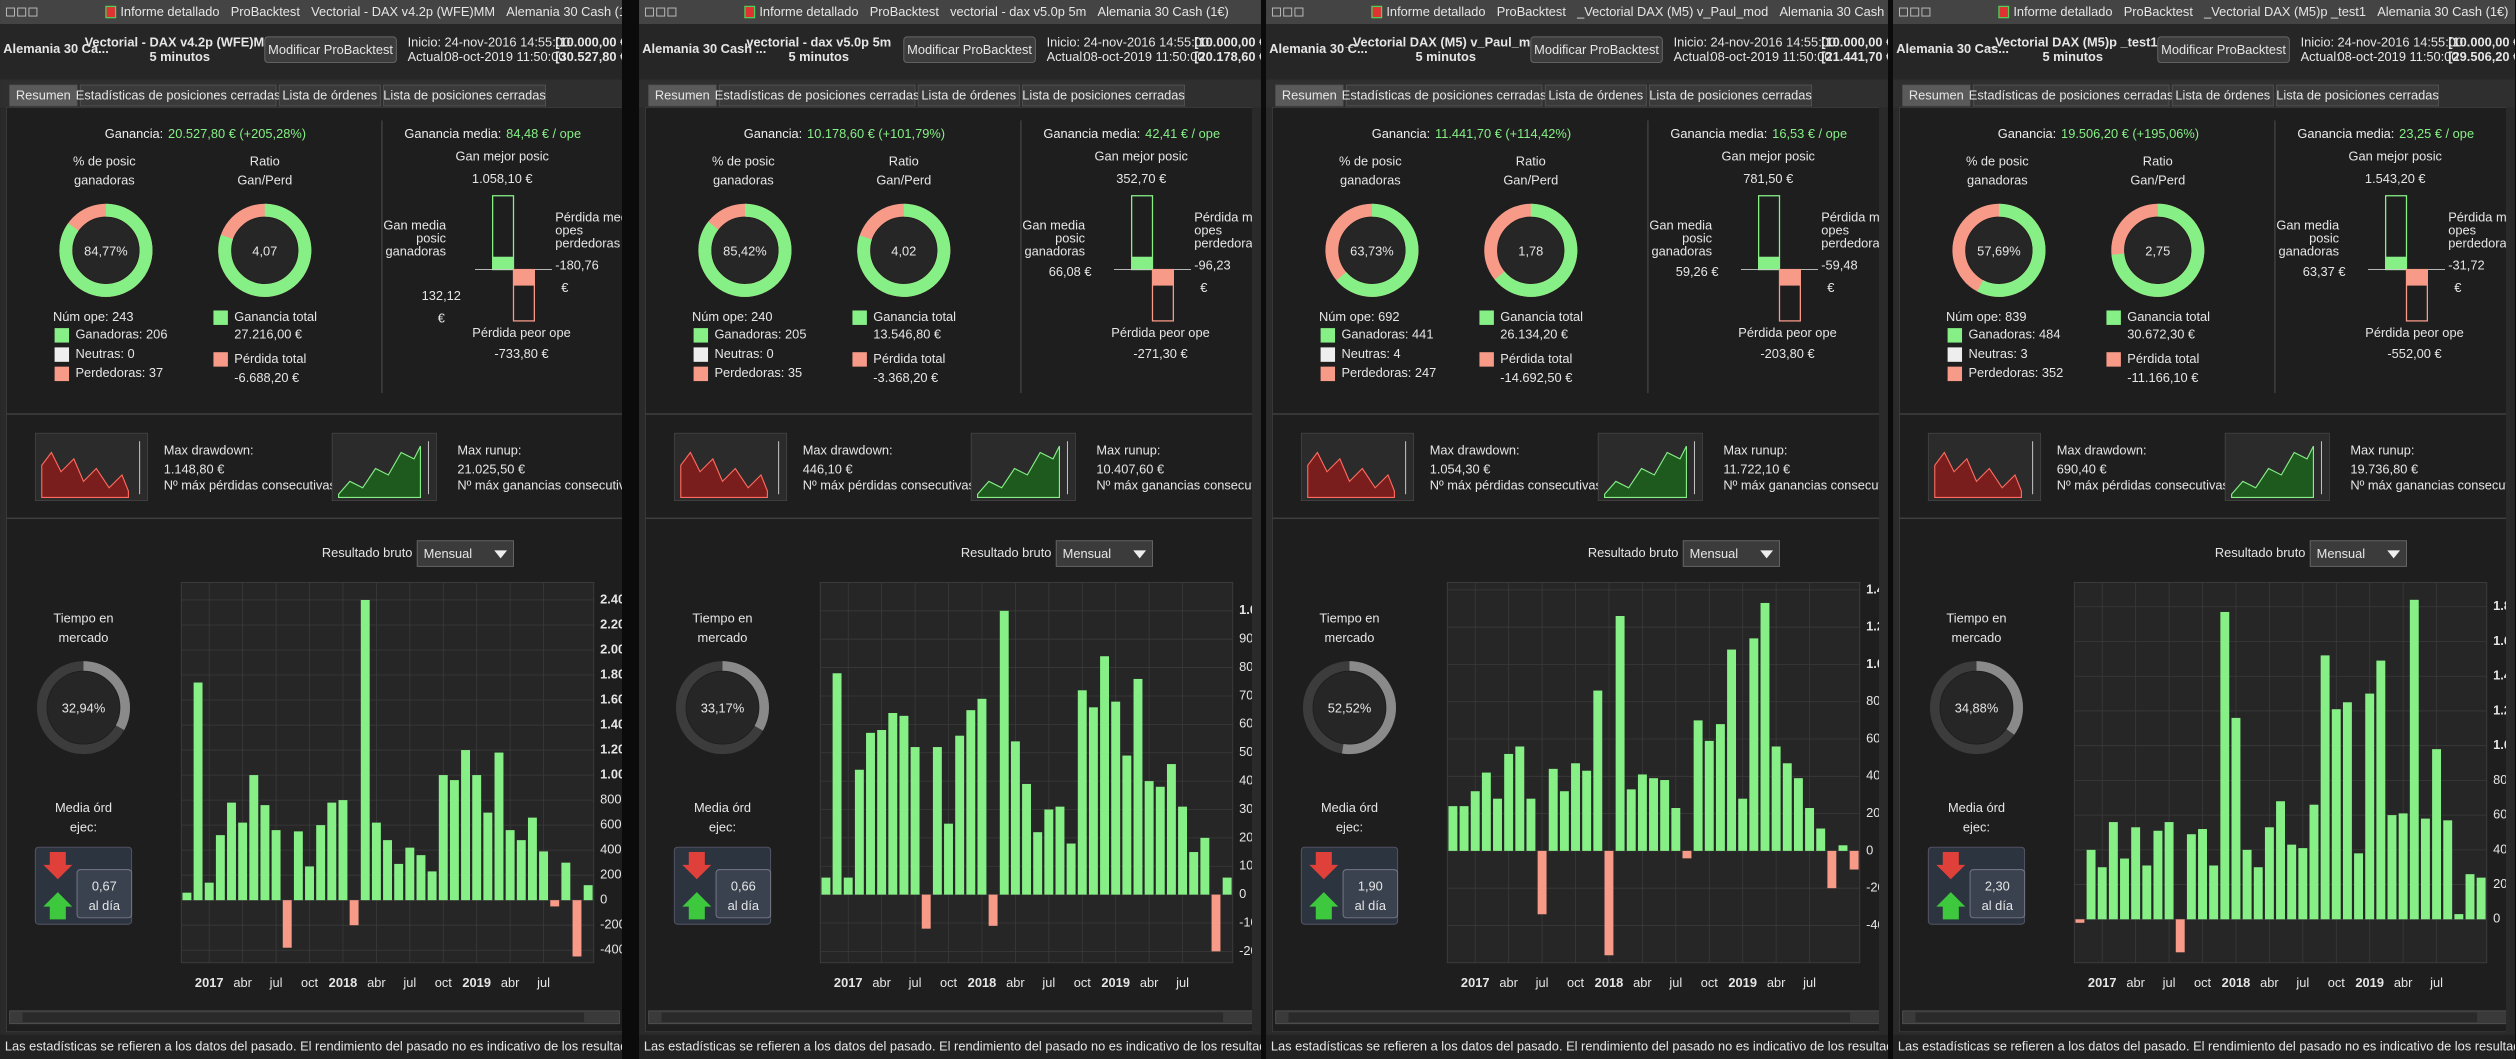 This screenshot has width=2516, height=1059. What do you see at coordinates (311, 1046) in the screenshot?
I see `footer-bg` at bounding box center [311, 1046].